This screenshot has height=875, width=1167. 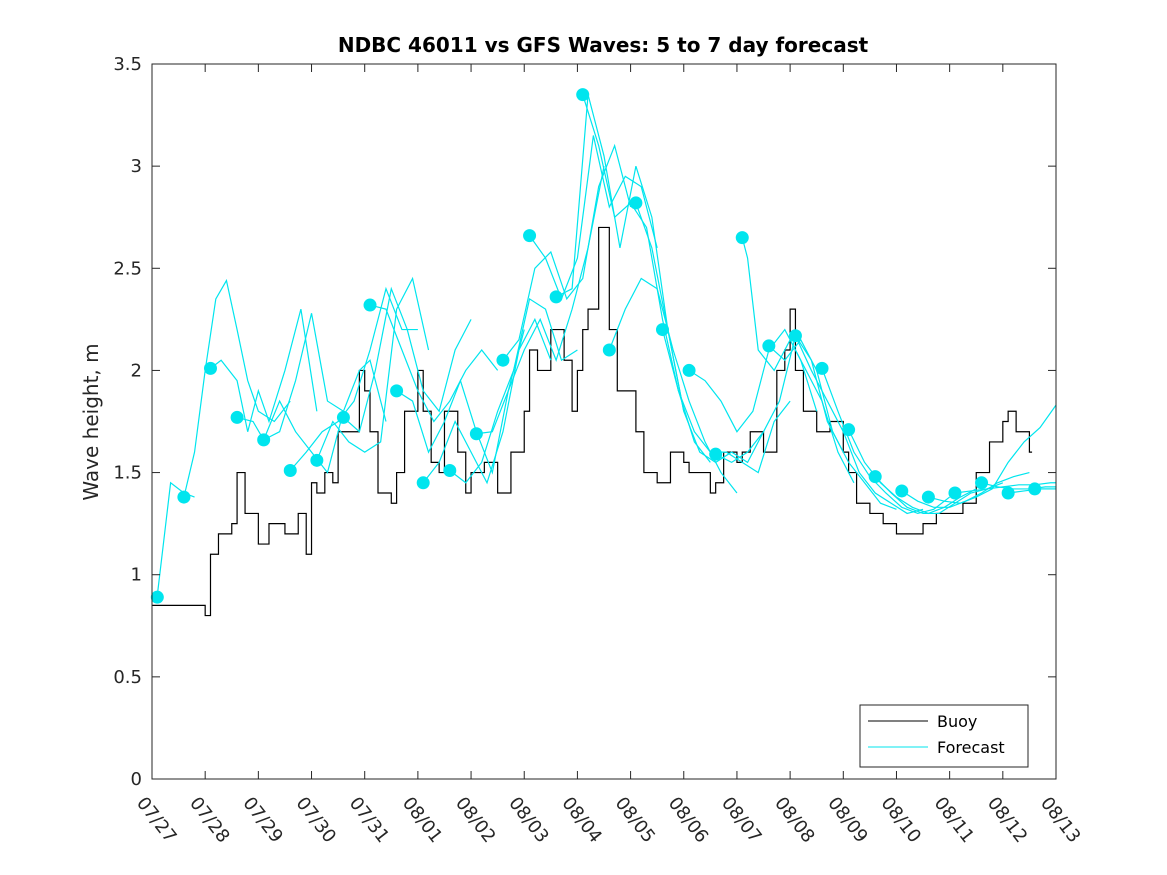 I want to click on y-tick-label: 1, so click(x=136, y=575).